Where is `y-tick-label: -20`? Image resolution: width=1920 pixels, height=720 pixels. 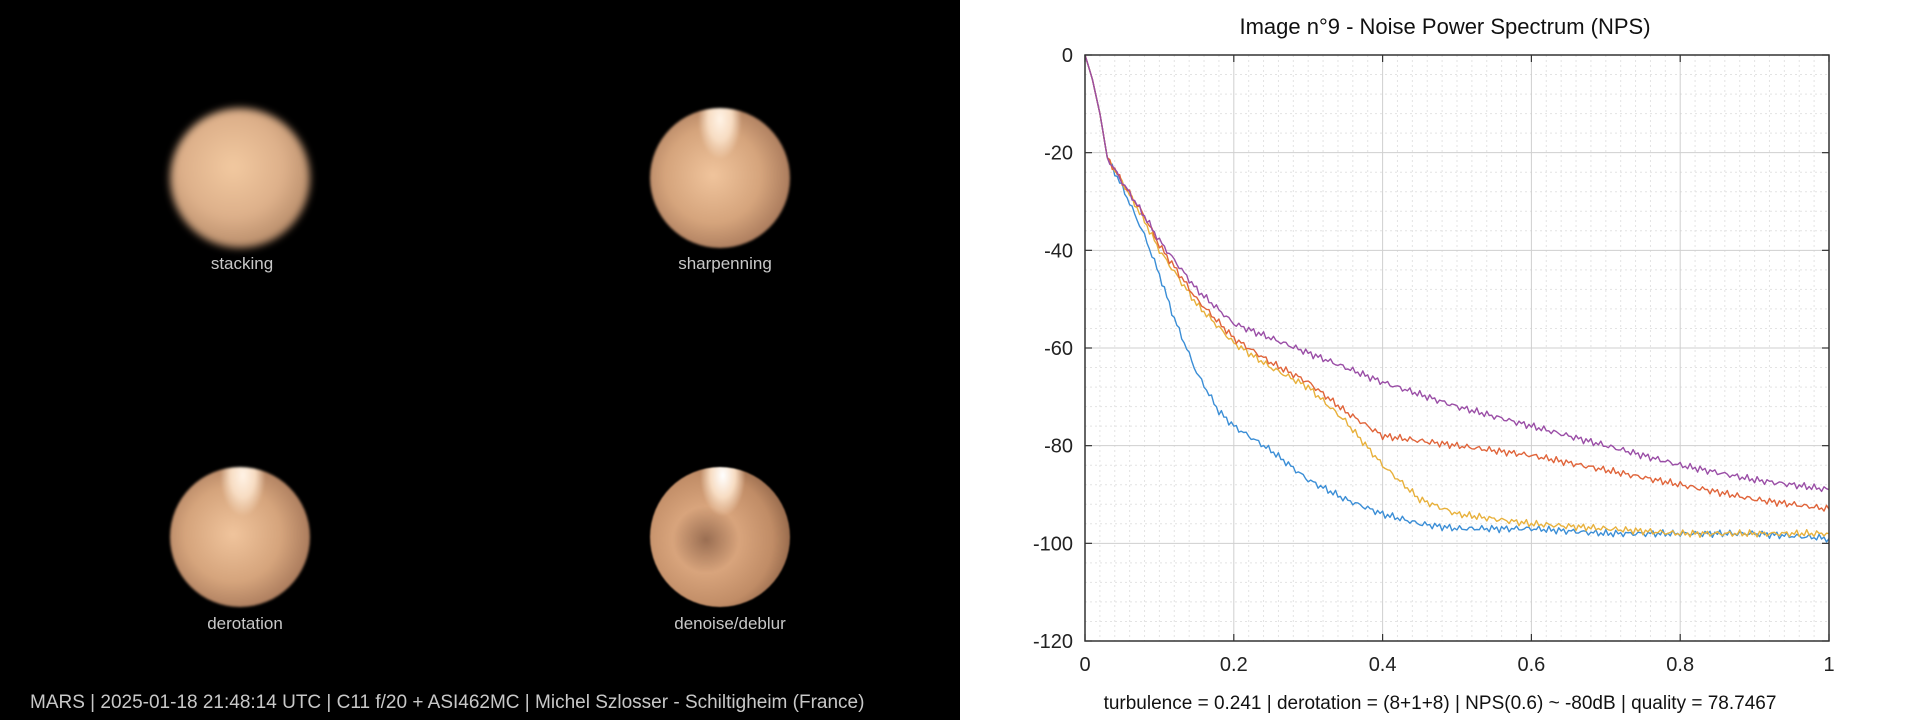
y-tick-label: -20 is located at coordinates (1058, 154).